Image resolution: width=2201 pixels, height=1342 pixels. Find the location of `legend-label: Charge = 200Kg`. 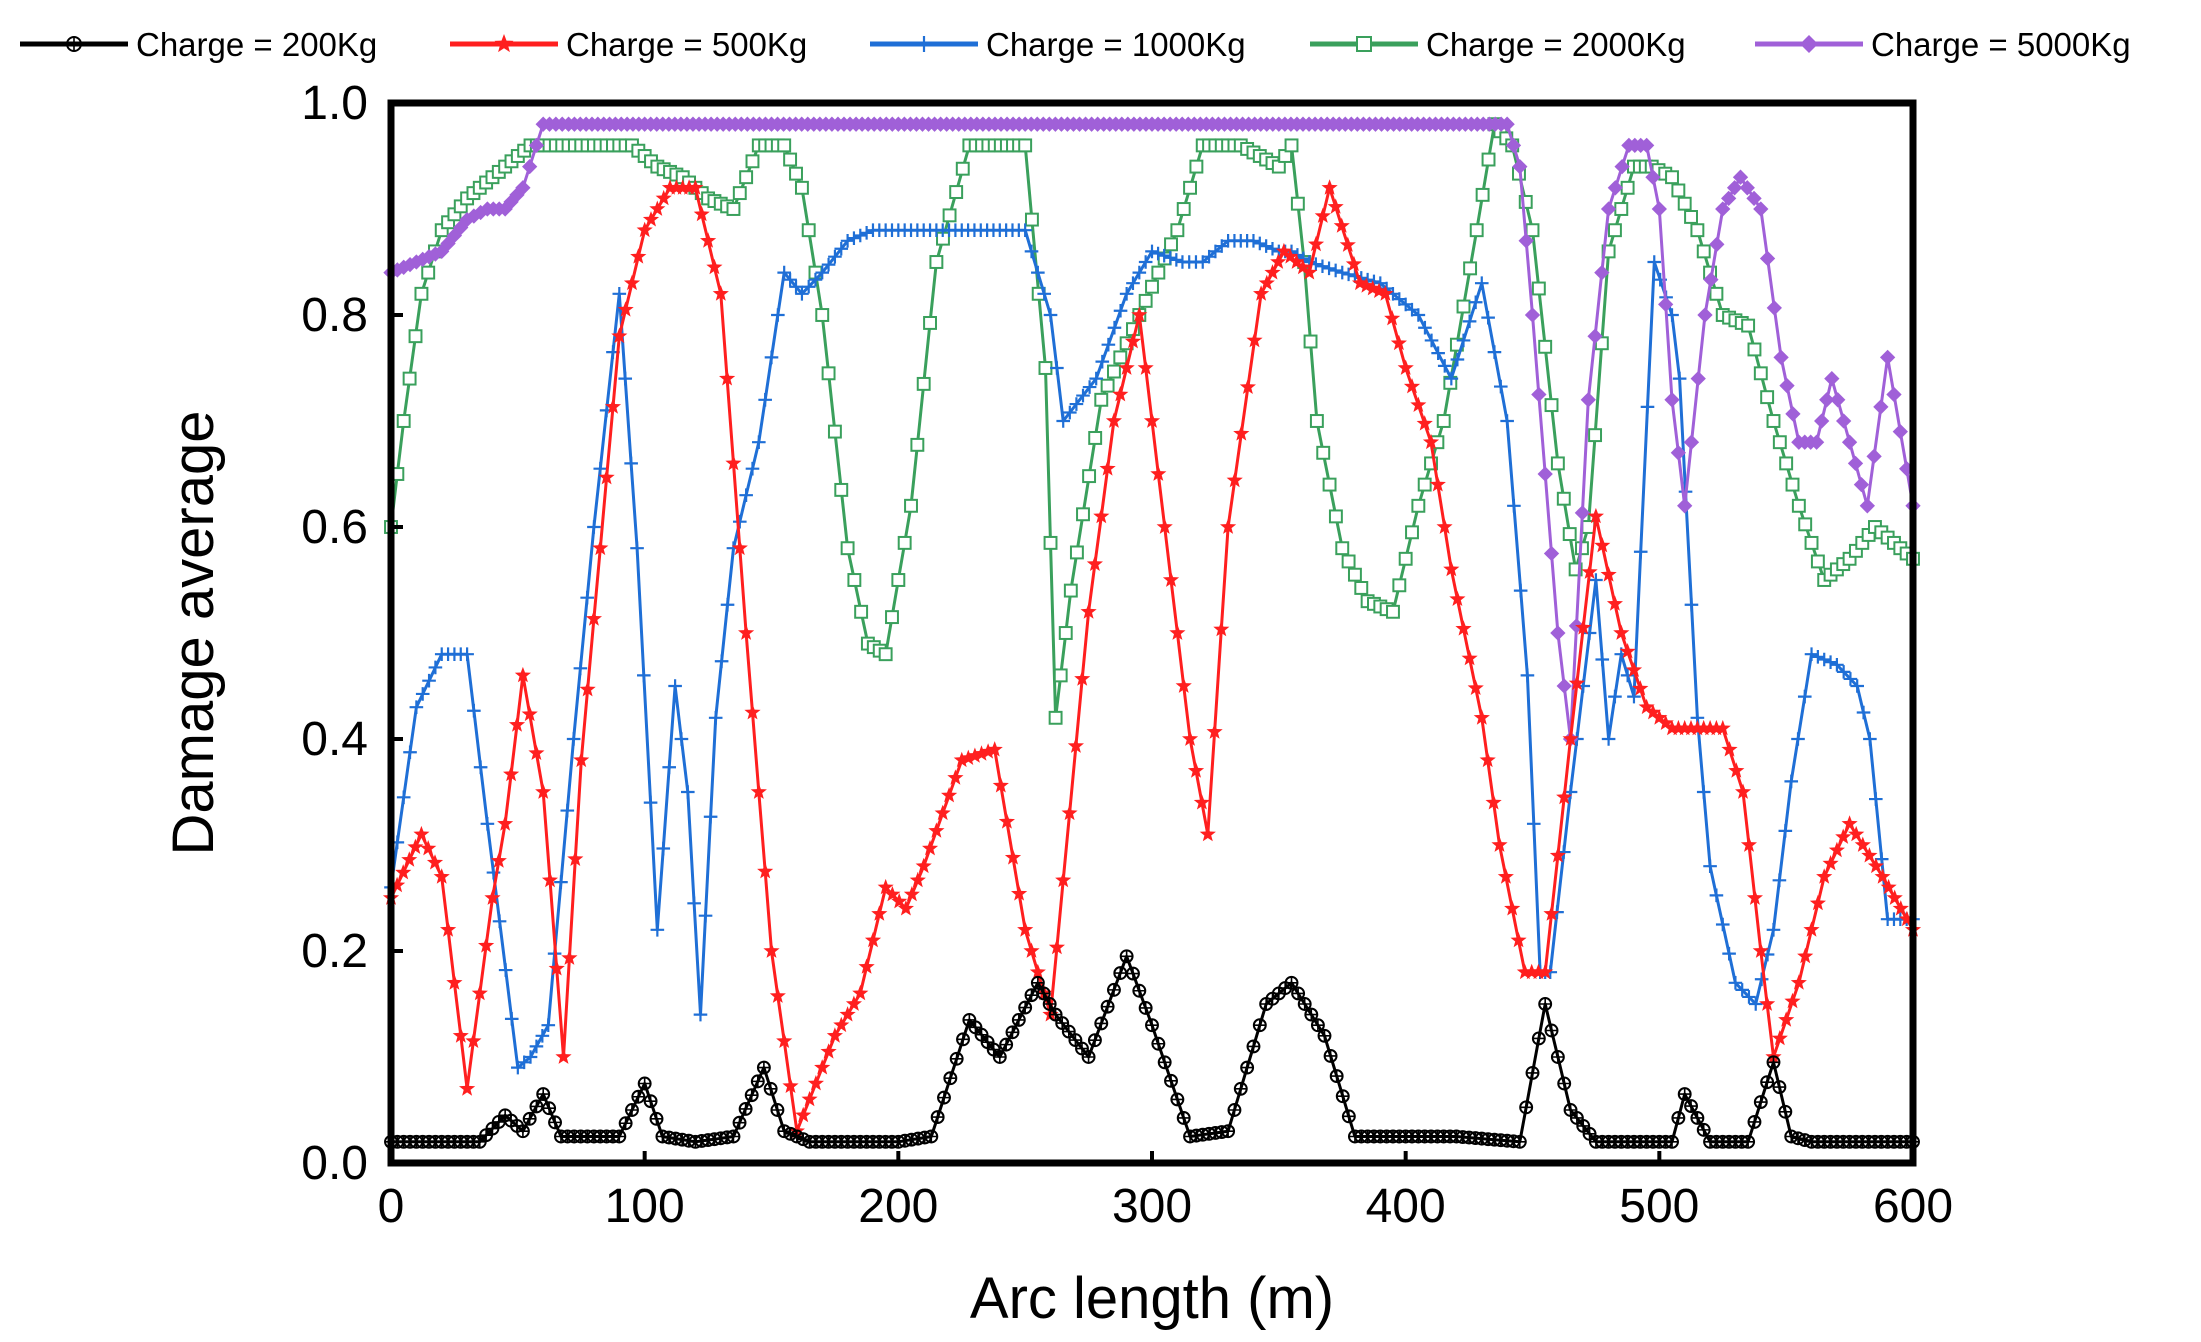

legend-label: Charge = 200Kg is located at coordinates (256, 44).